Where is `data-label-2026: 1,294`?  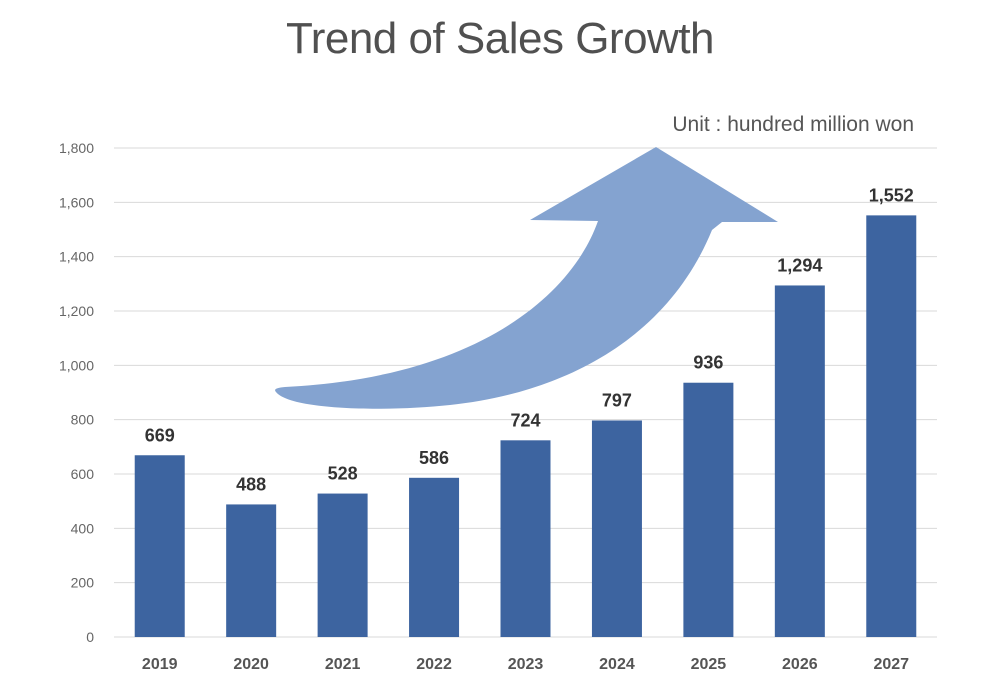 data-label-2026: 1,294 is located at coordinates (799, 265).